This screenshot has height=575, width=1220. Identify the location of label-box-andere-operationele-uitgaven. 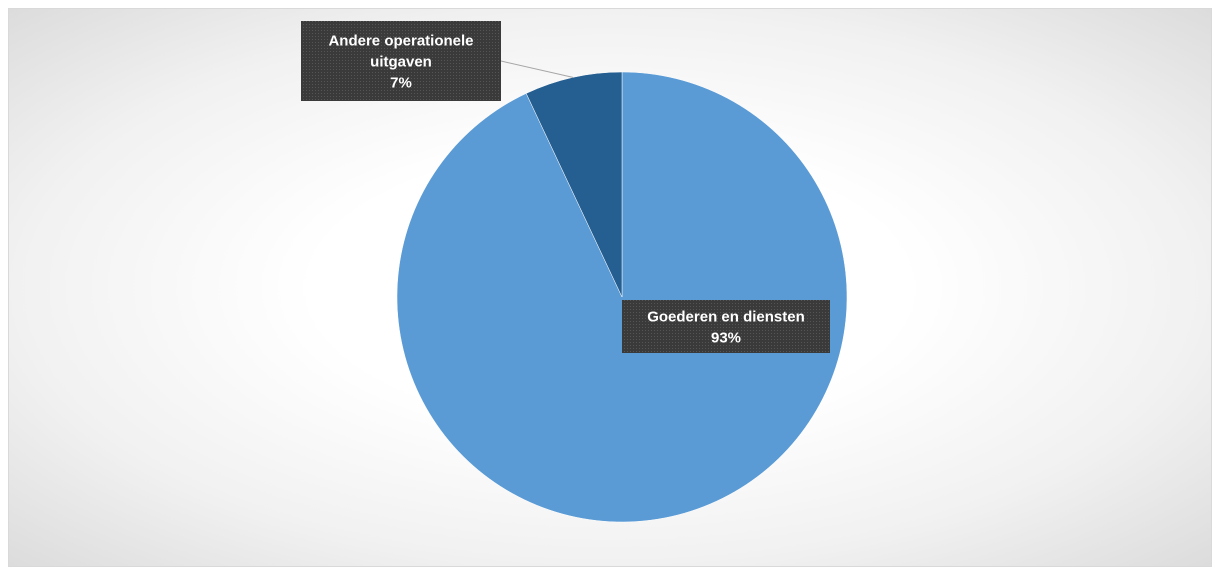
(401, 61).